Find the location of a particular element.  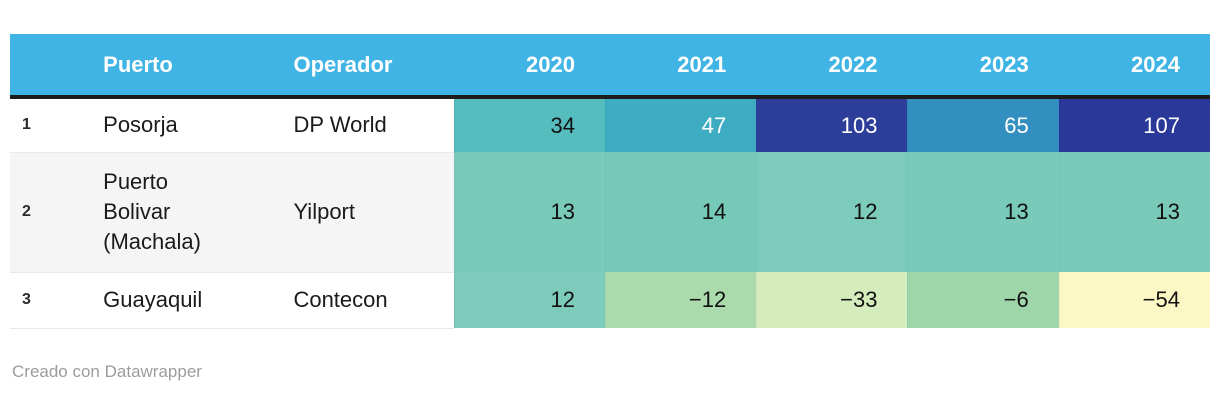

operador-cell: Yilport is located at coordinates (369, 212).